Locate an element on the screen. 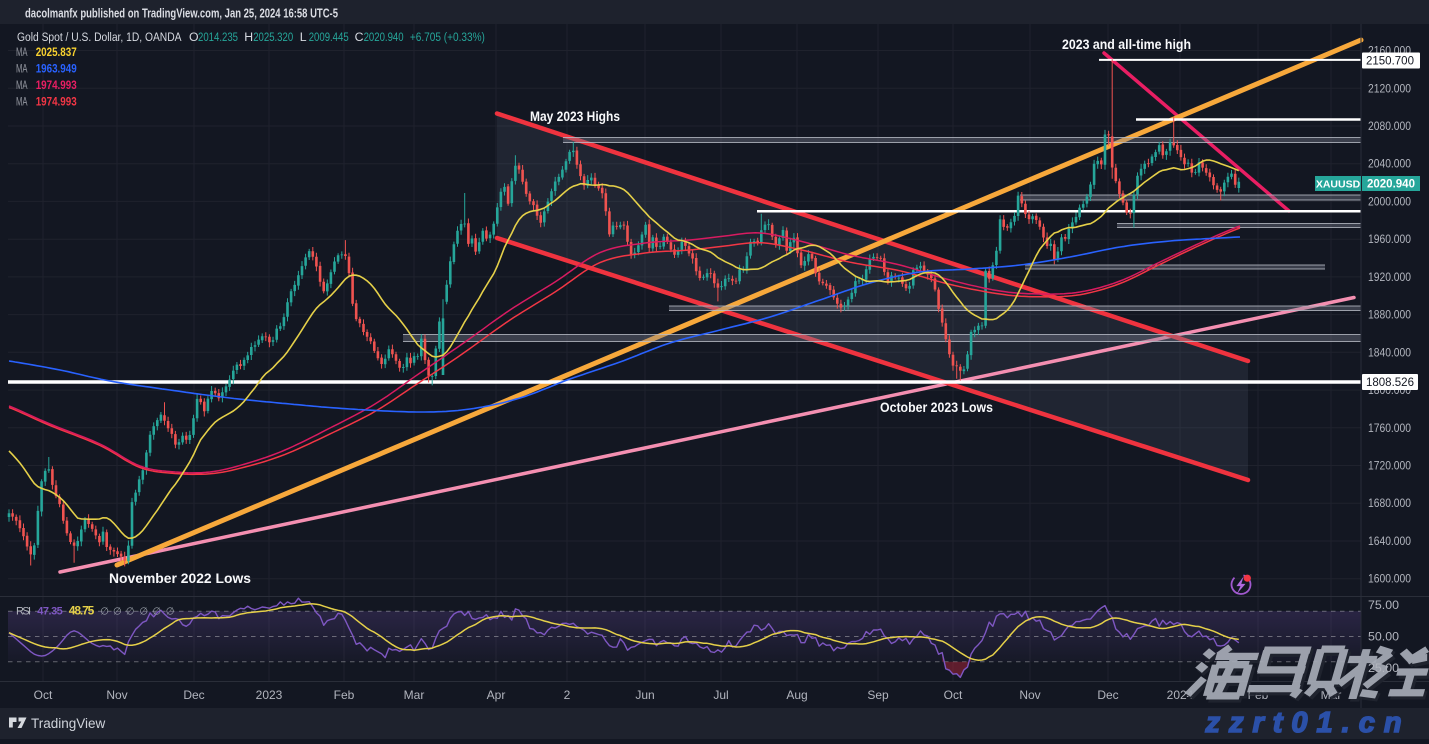 This screenshot has width=1429, height=744. svg-text: 1640.000 is located at coordinates (1389, 541).